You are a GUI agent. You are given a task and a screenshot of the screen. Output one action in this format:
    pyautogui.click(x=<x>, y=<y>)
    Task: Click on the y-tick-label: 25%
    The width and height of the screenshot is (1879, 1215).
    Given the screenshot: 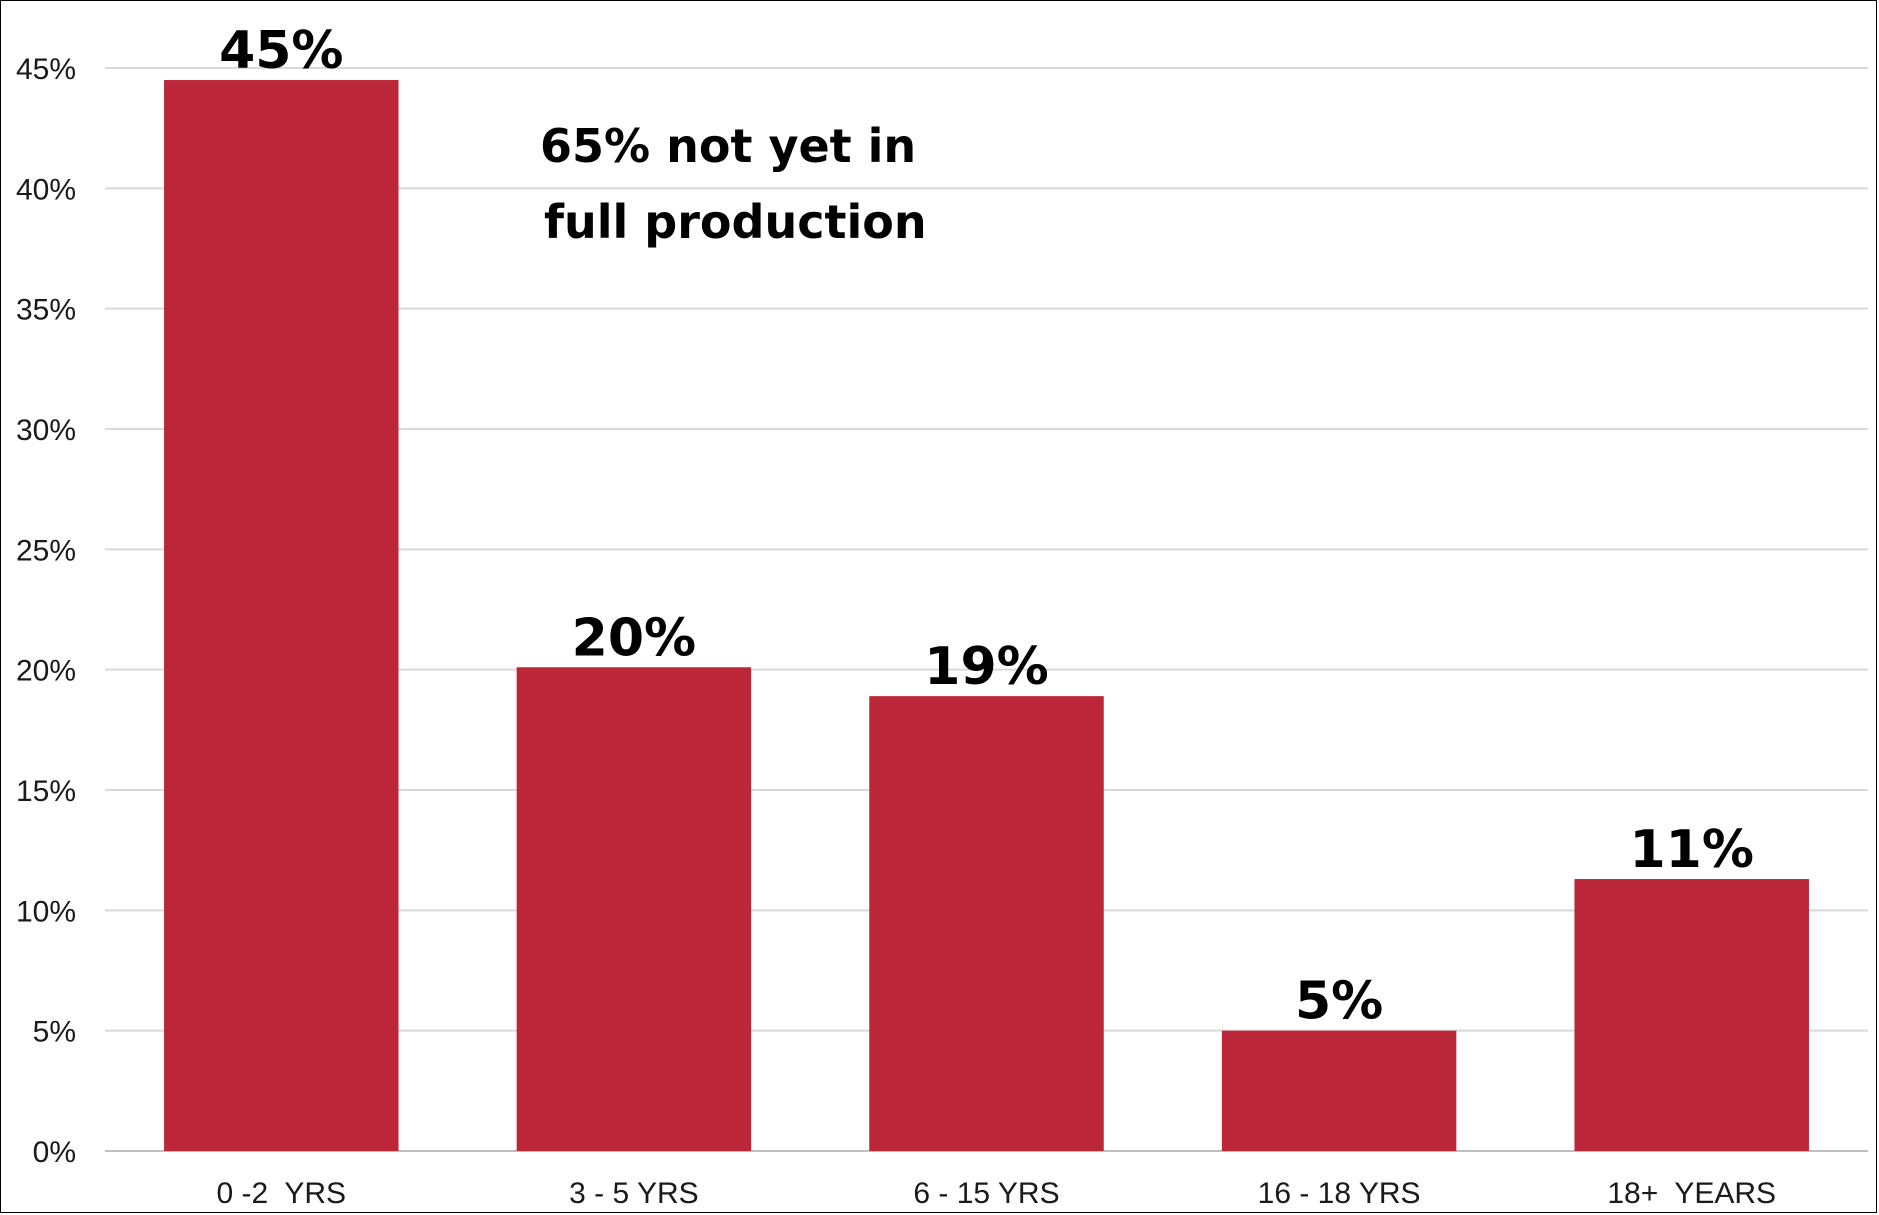 What is the action you would take?
    pyautogui.click(x=46, y=550)
    